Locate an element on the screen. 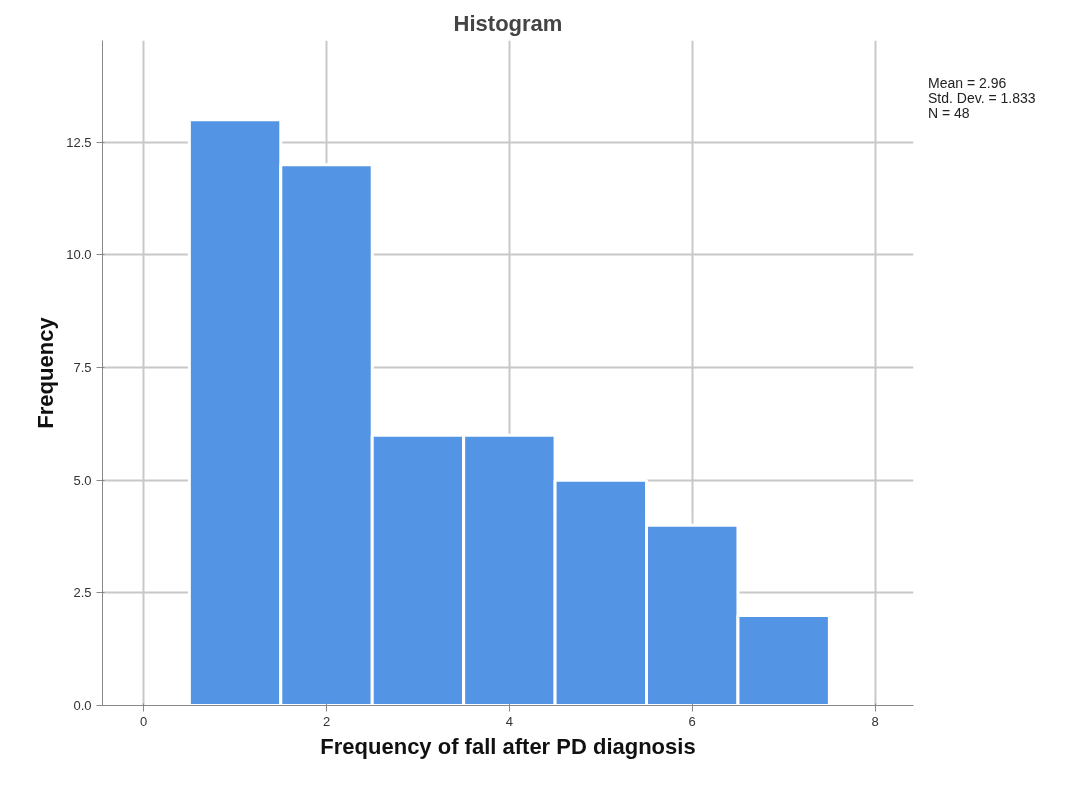 Image resolution: width=1068 pixels, height=792 pixels. y-tick-label: 0.0 is located at coordinates (82, 705).